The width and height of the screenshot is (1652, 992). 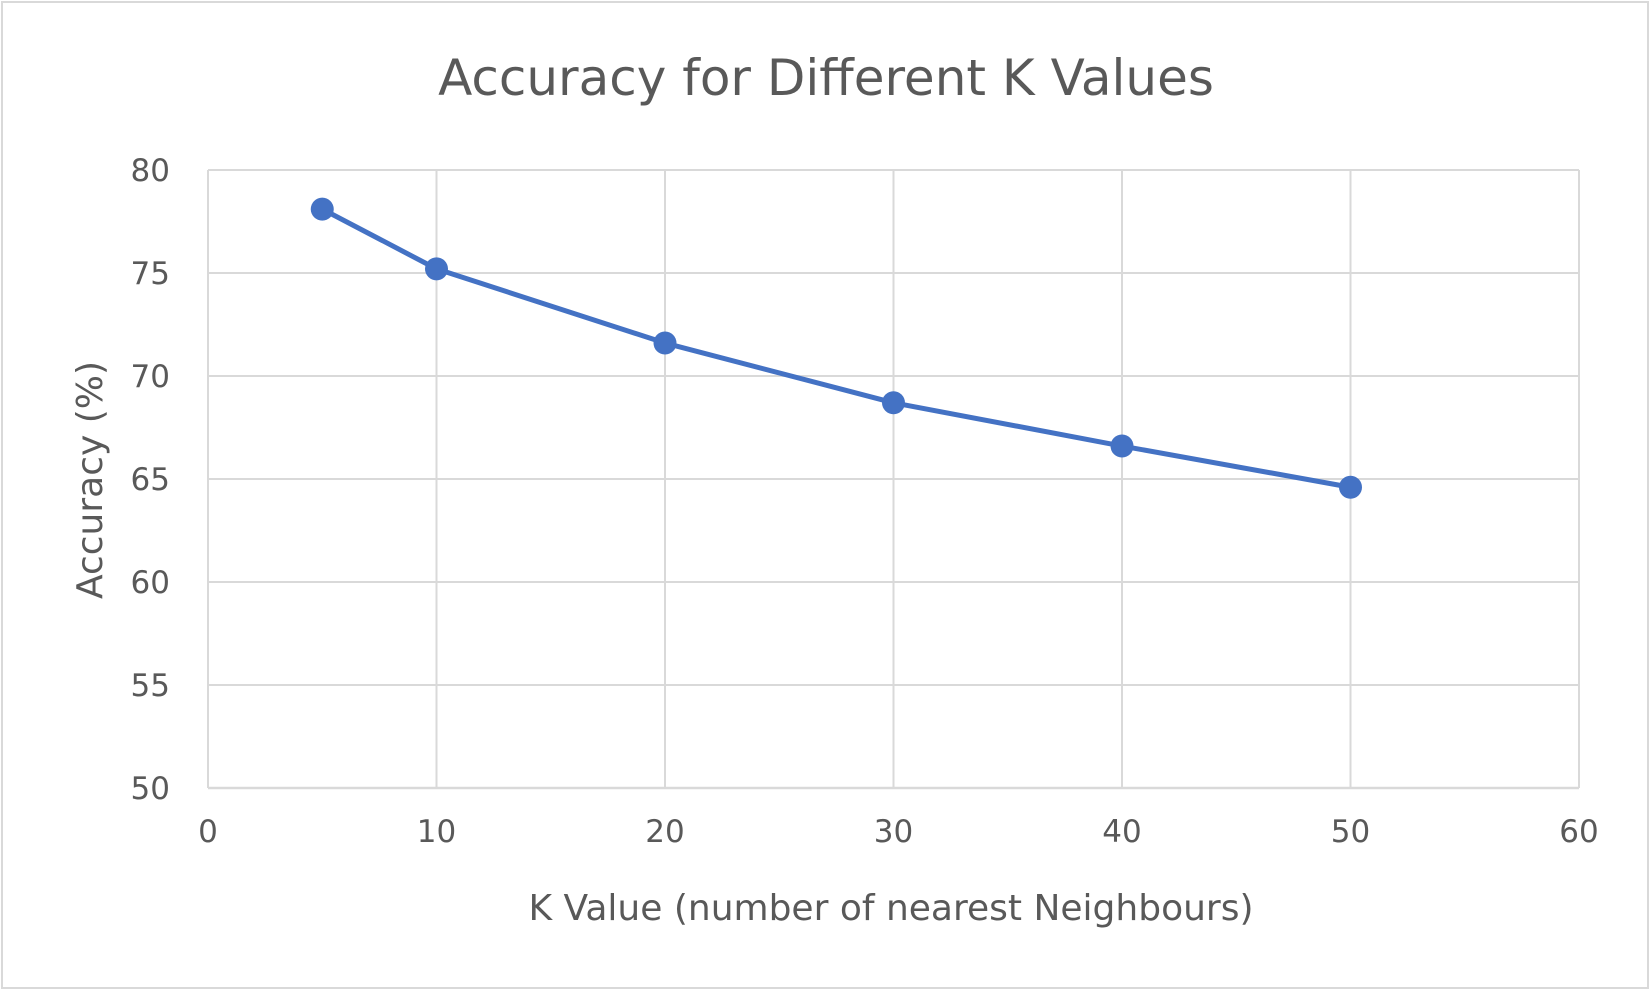 I want to click on x-tick-label-60: 60, so click(x=1578, y=832).